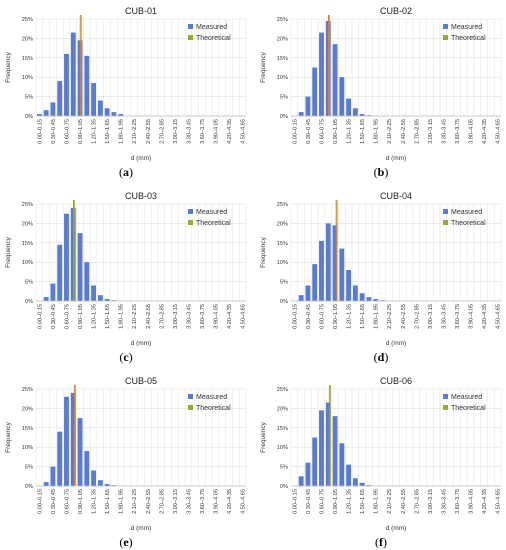 The image size is (506, 550). What do you see at coordinates (29, 98) in the screenshot?
I see `y-tick-label: 5%` at bounding box center [29, 98].